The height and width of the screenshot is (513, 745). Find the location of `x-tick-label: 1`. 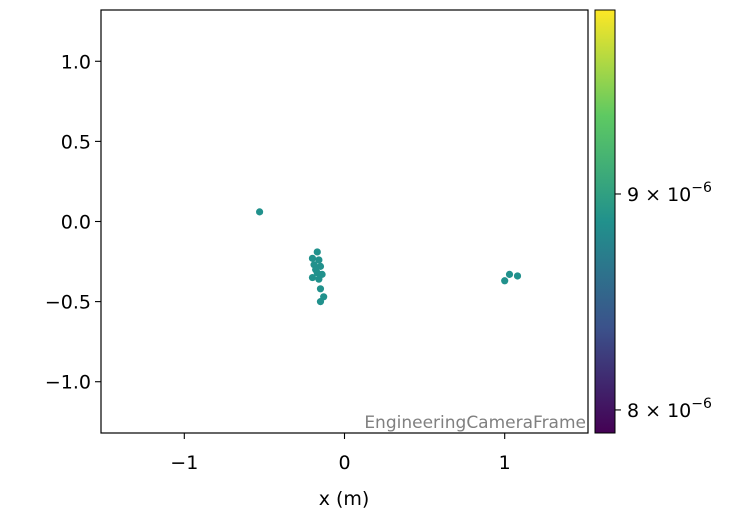

x-tick-label: 1 is located at coordinates (505, 463).